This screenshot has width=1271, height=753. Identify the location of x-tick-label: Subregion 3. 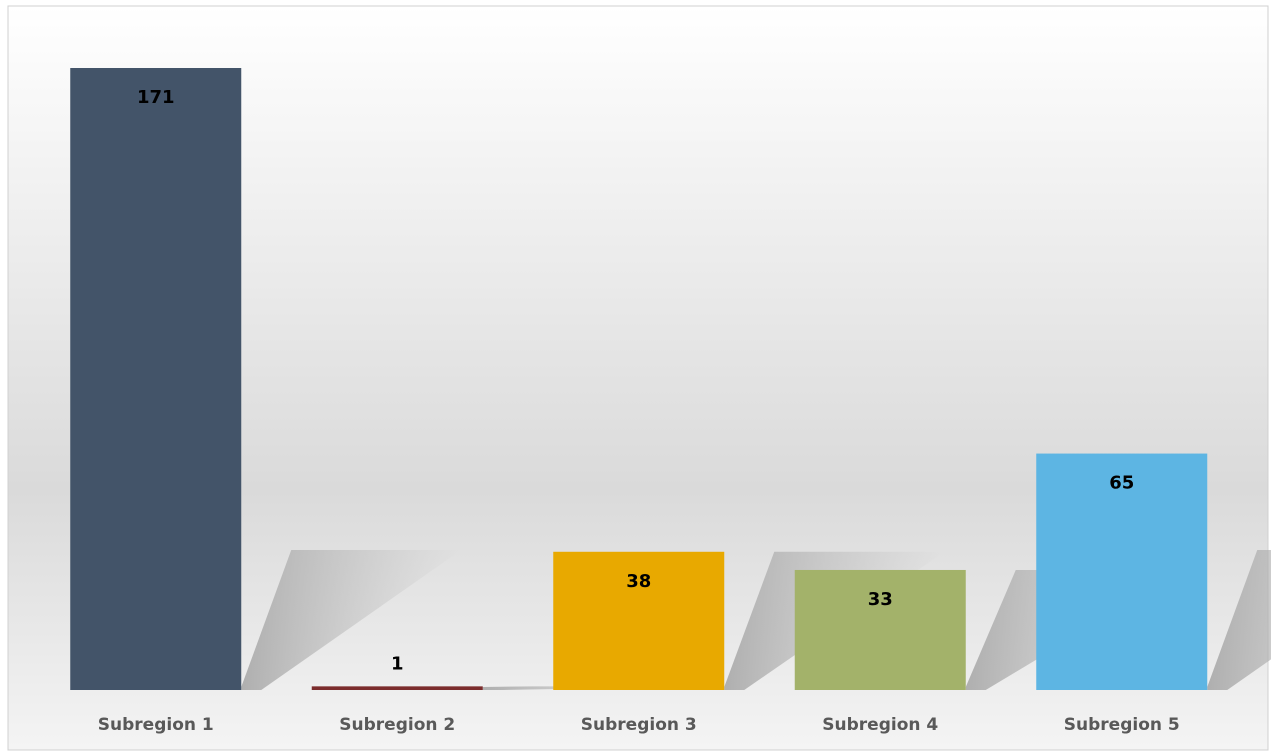
(639, 725).